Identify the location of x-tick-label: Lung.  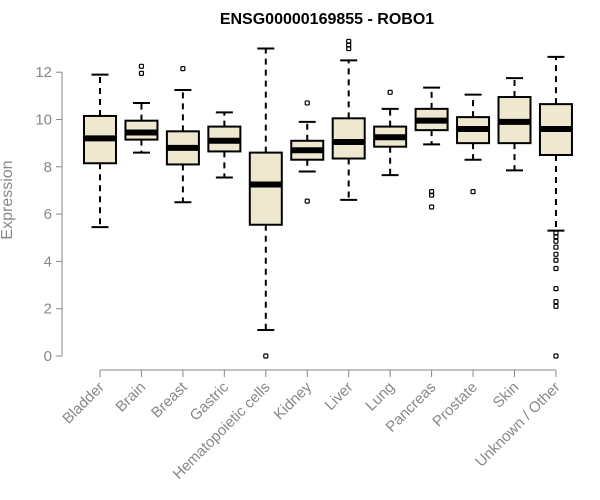
(380, 397).